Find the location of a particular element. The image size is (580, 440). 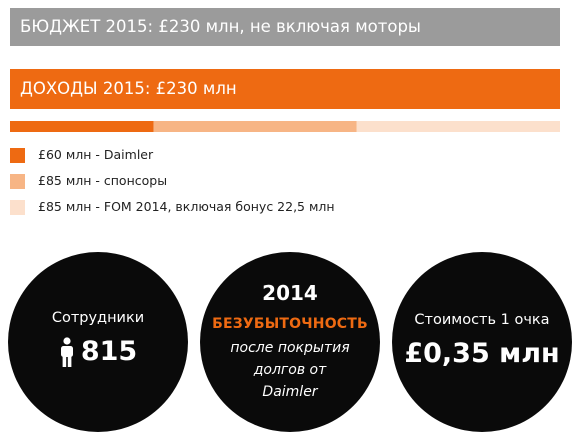

breakeven-note-line: после покрытия is located at coordinates (290, 348).